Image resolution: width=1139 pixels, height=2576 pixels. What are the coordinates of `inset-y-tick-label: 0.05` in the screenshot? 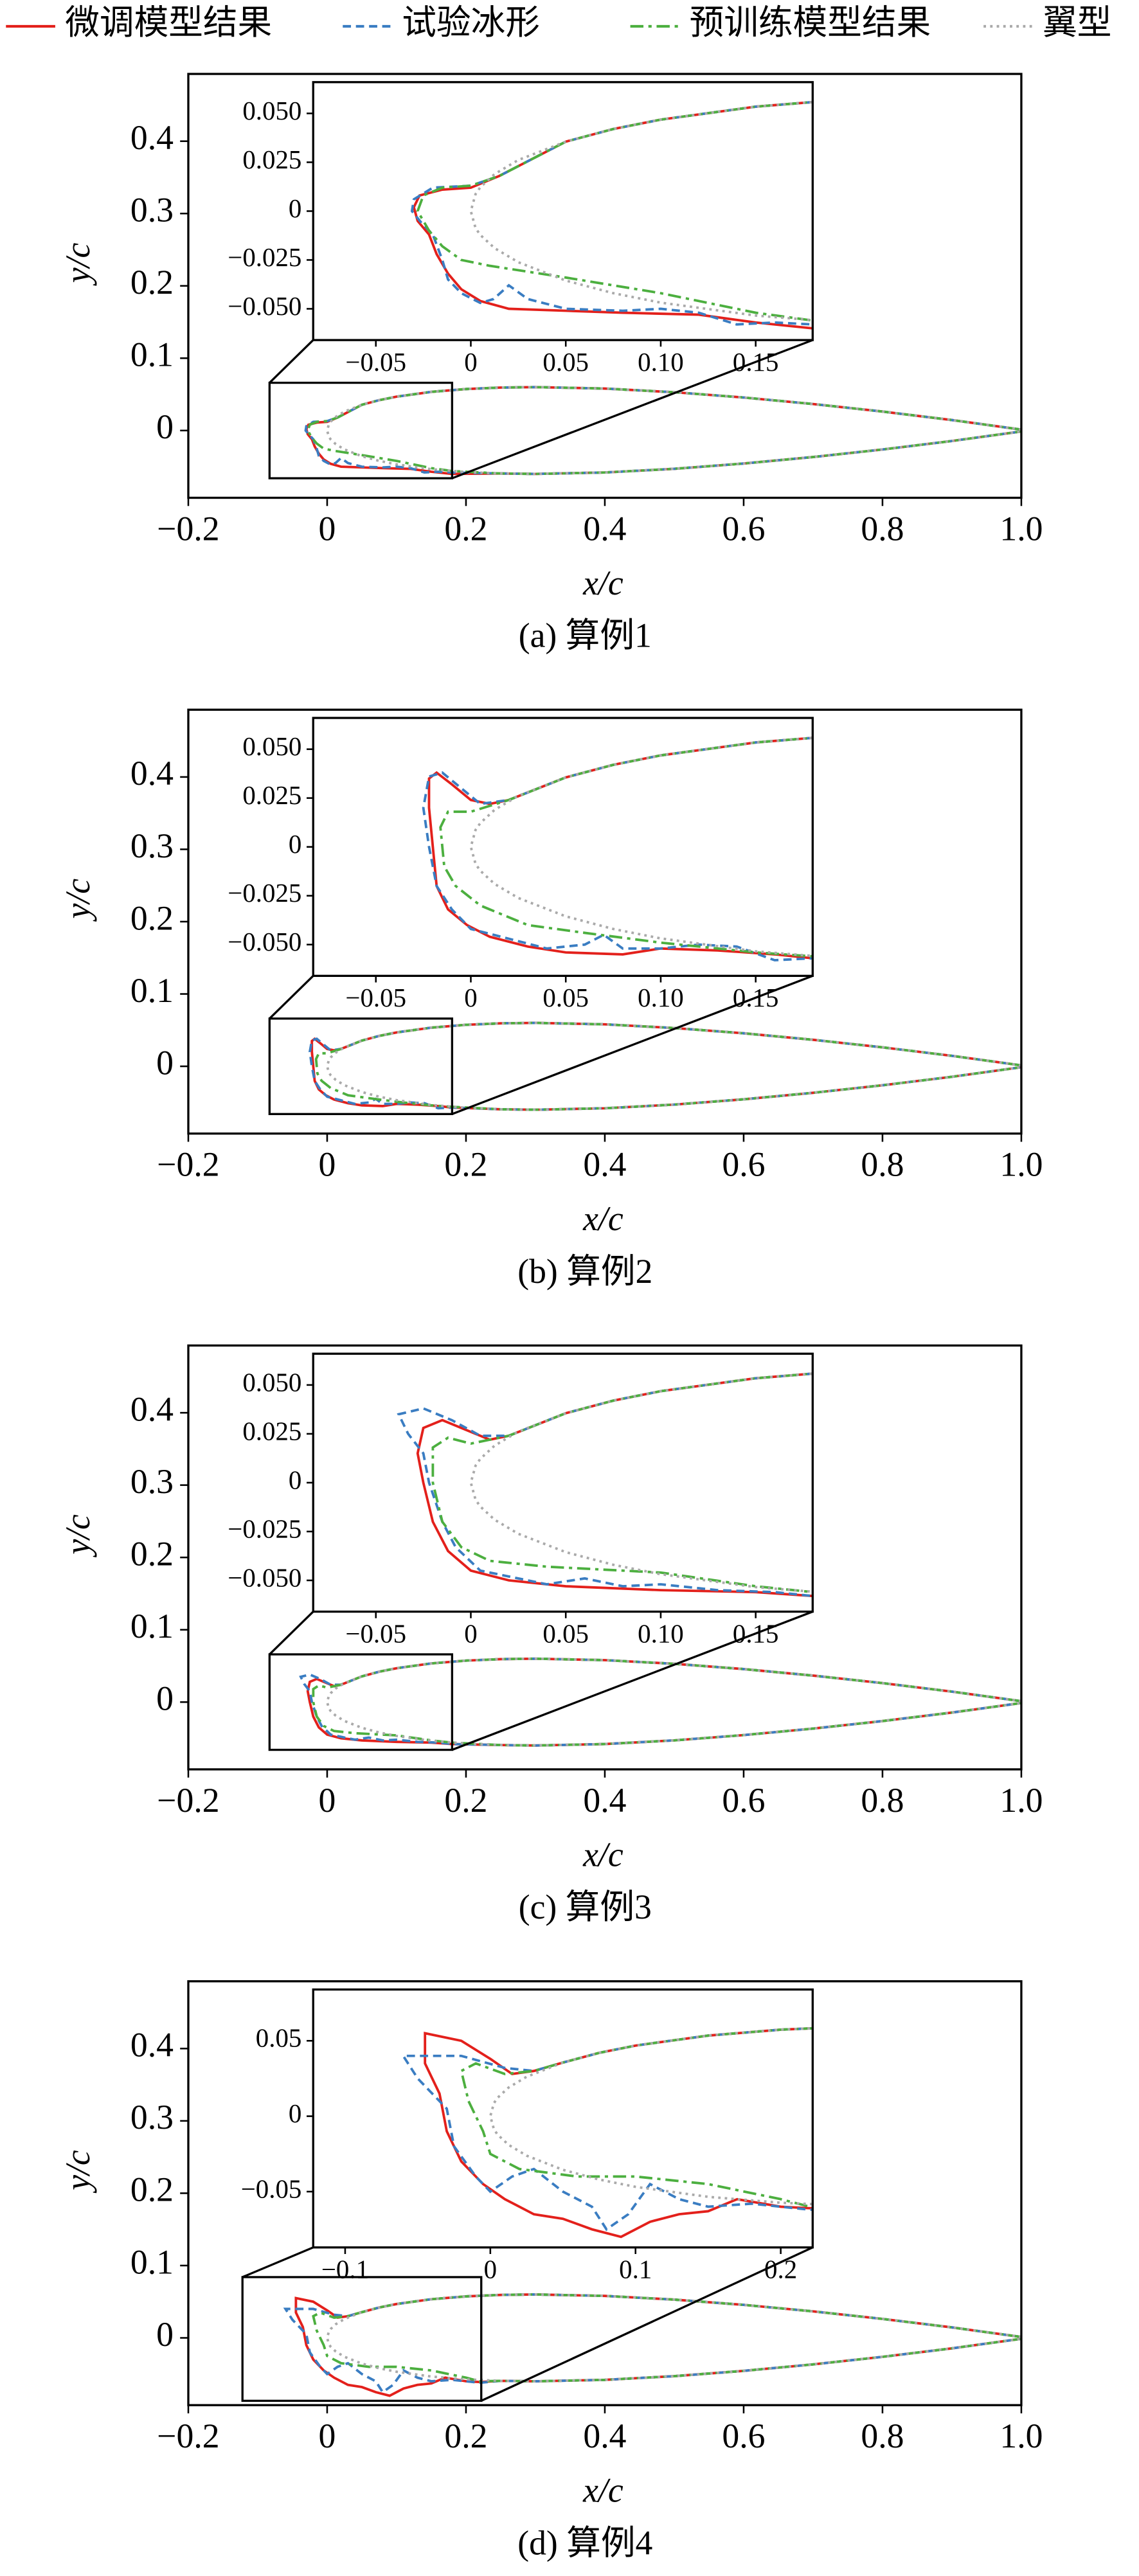 It's located at (279, 2038).